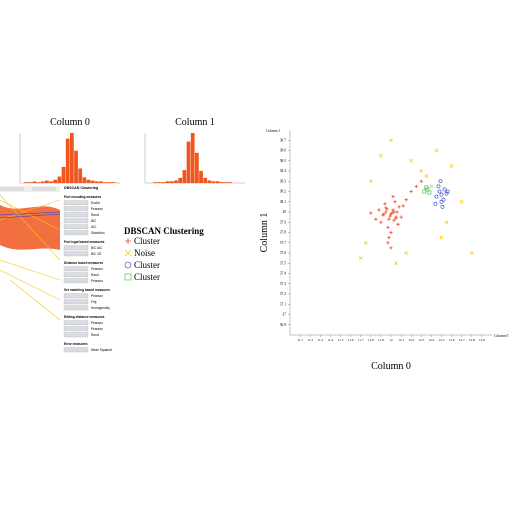  What do you see at coordinates (101, 350) in the screenshot?
I see `measure-label: Mean Squared` at bounding box center [101, 350].